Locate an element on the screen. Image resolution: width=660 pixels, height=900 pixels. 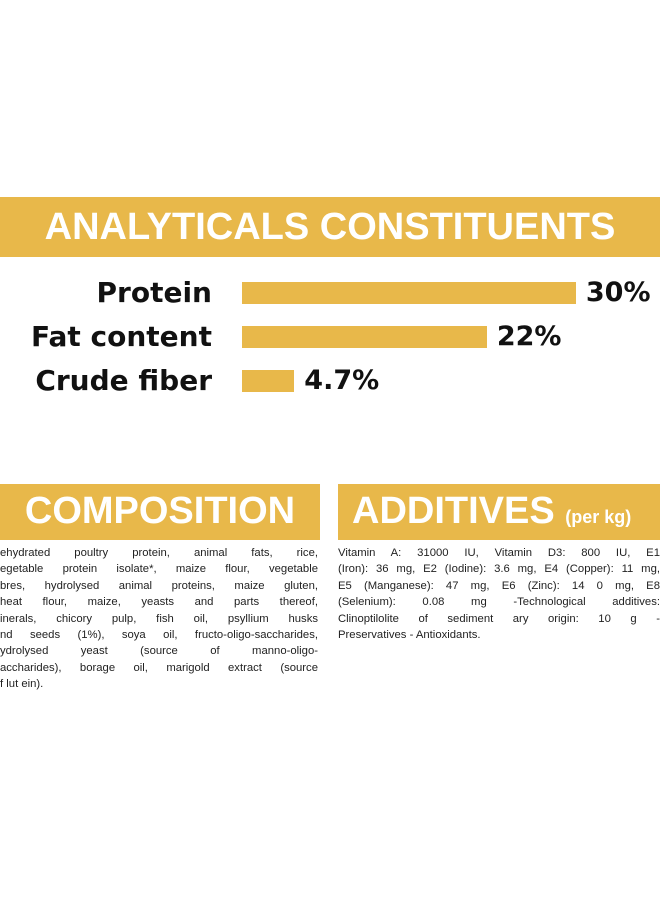
text-line: ydrolysed yeast (source of manno-oligo- is located at coordinates (159, 651).